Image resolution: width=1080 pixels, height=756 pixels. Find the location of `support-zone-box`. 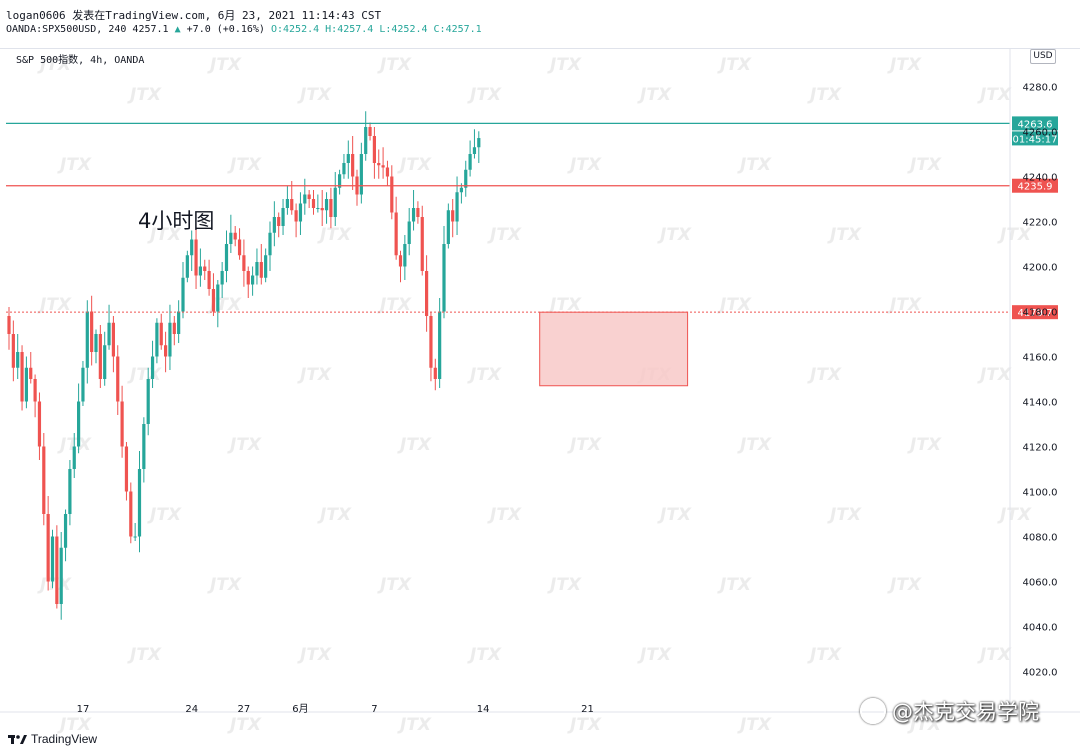

support-zone-box is located at coordinates (614, 349).